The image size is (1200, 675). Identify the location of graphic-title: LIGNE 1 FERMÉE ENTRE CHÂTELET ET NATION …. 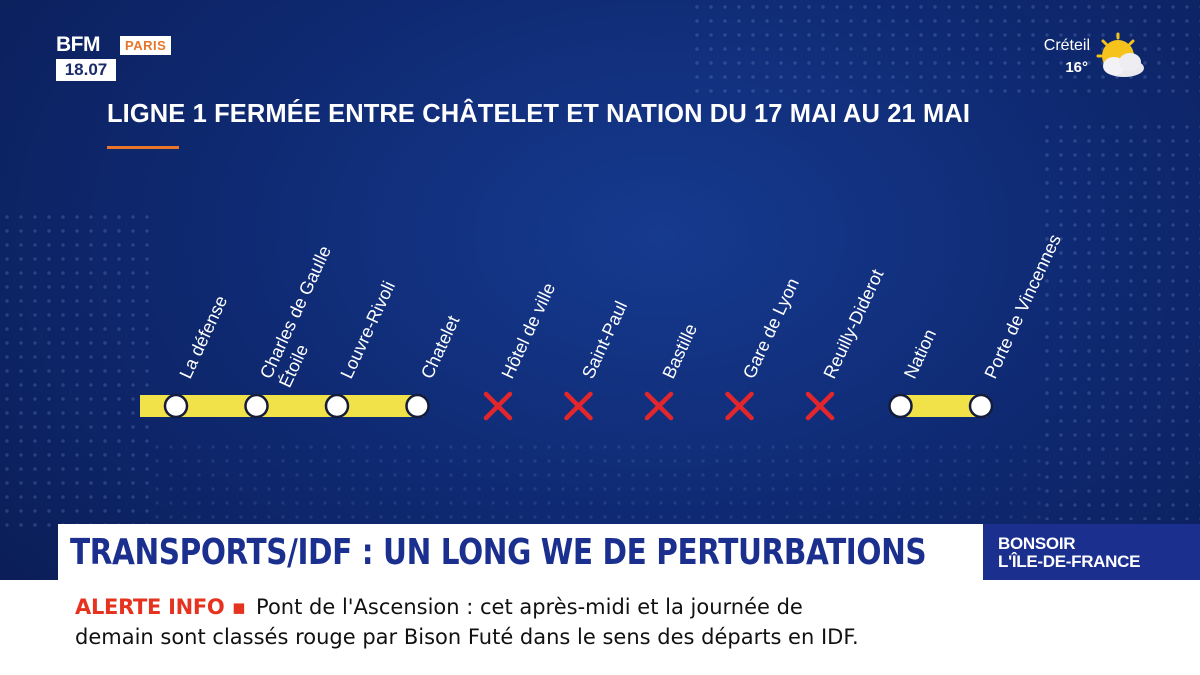
(539, 114).